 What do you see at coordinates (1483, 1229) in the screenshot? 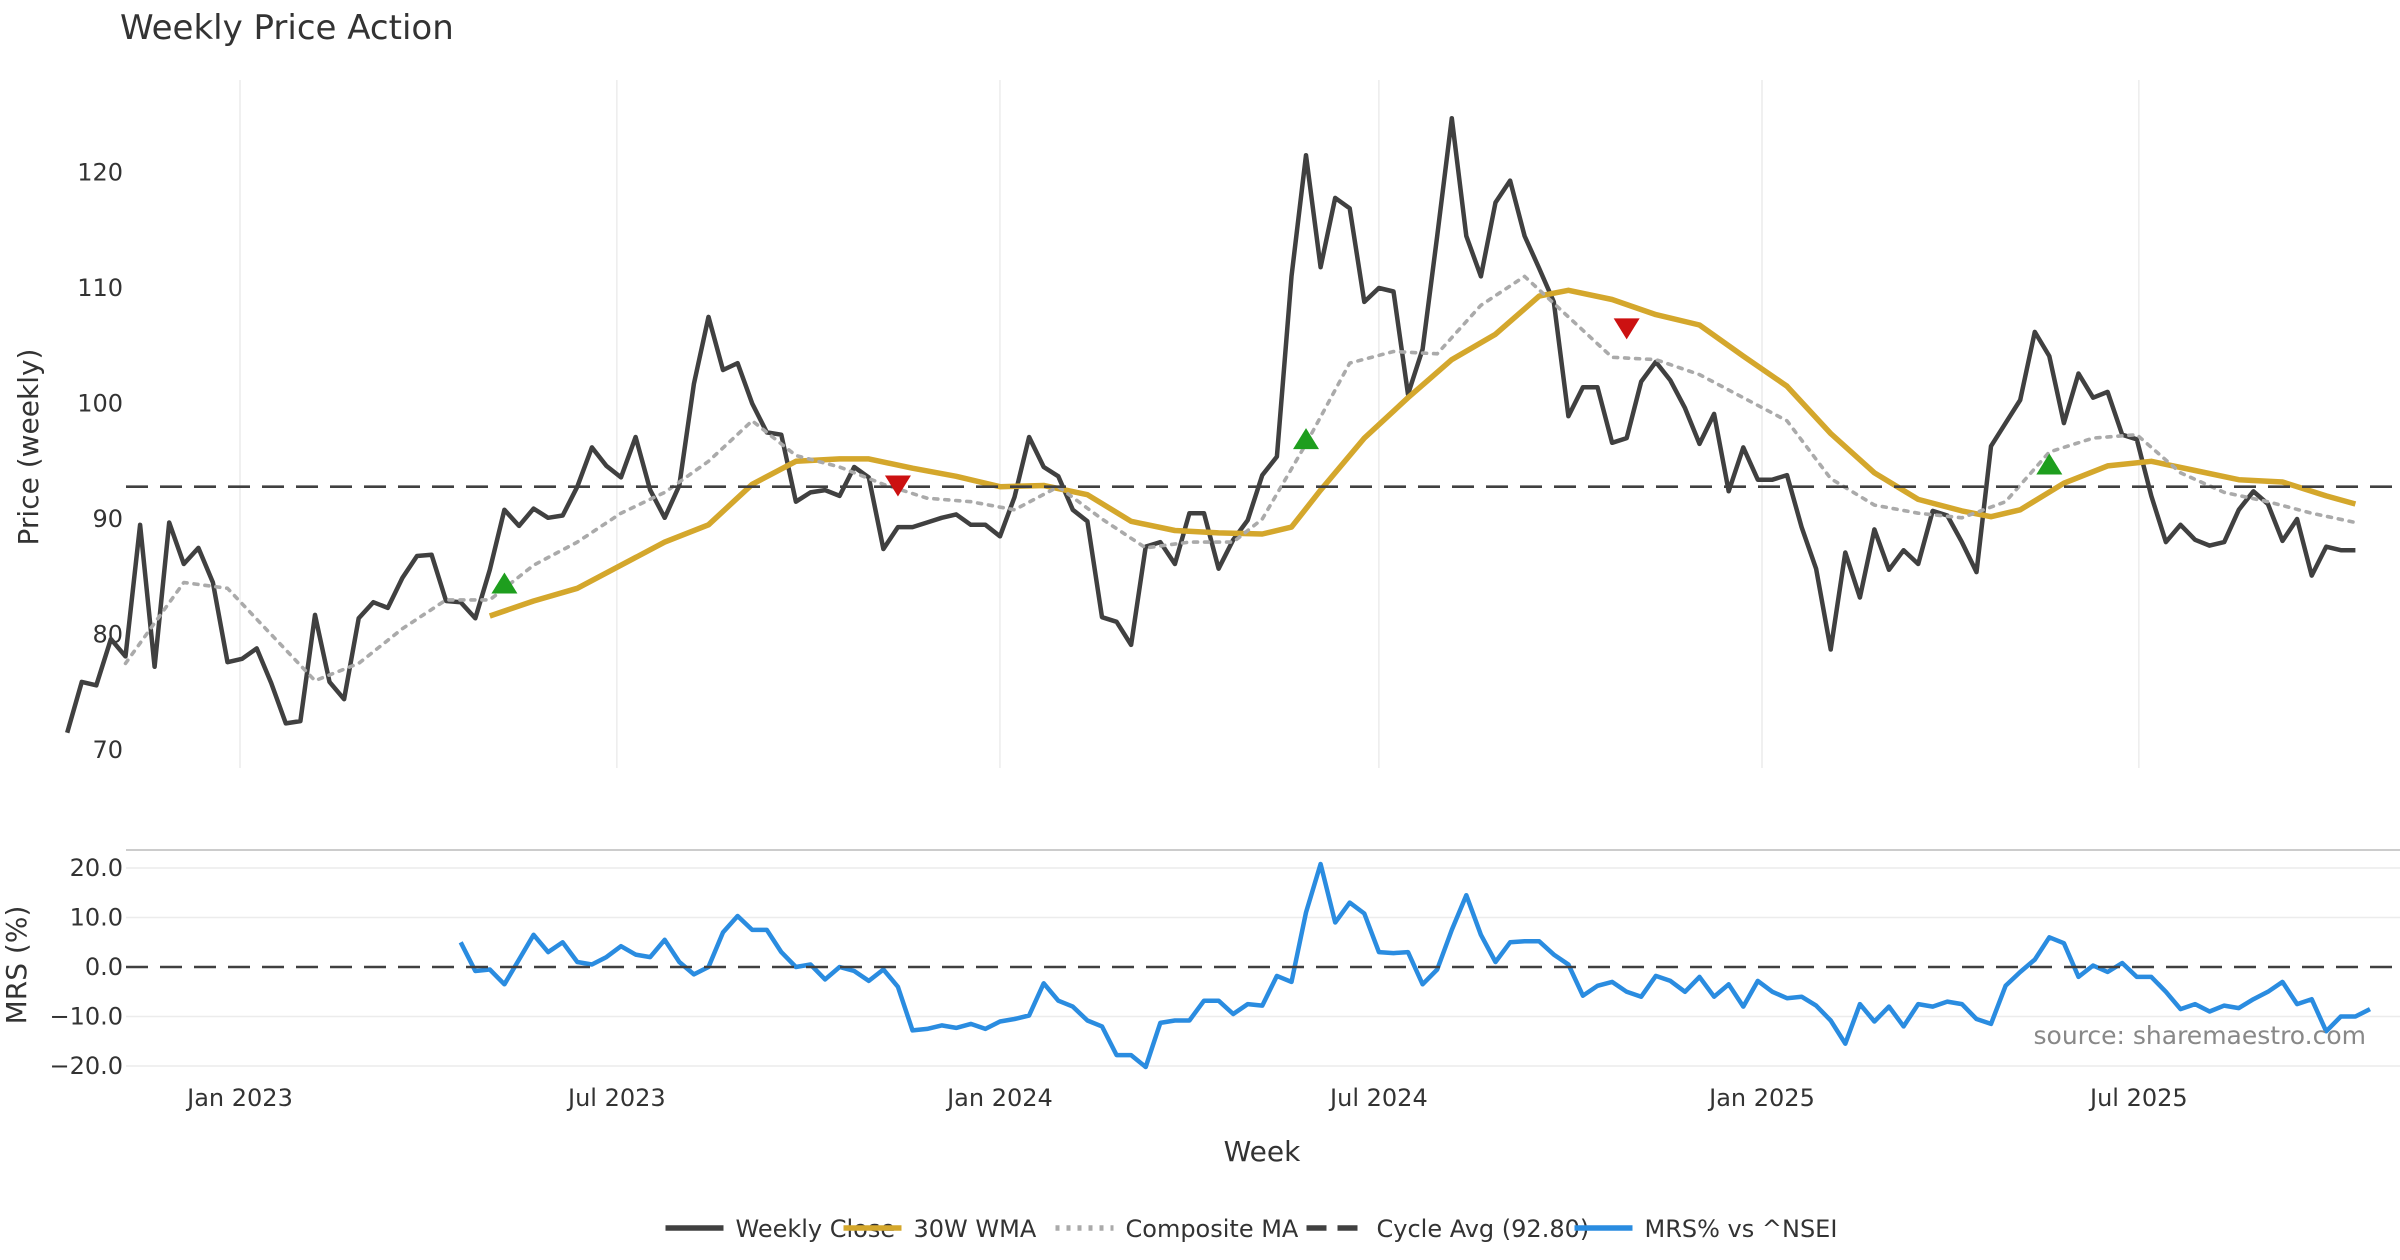
I see `legend-label: Cycle Avg (92.80)` at bounding box center [1483, 1229].